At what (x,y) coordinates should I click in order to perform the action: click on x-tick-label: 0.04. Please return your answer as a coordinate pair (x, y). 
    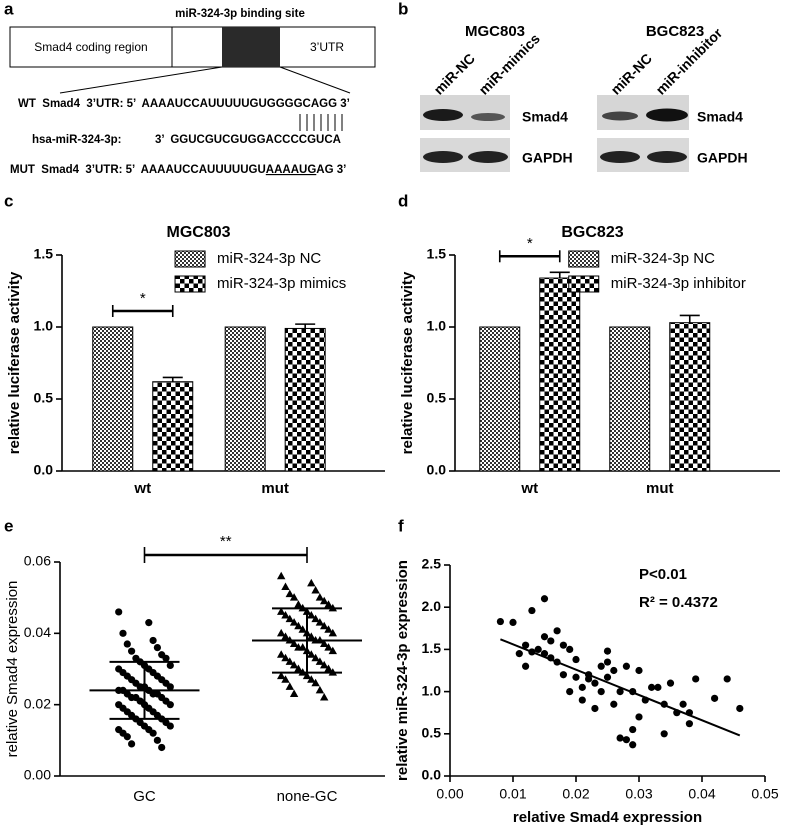
    Looking at the image, I should click on (701, 794).